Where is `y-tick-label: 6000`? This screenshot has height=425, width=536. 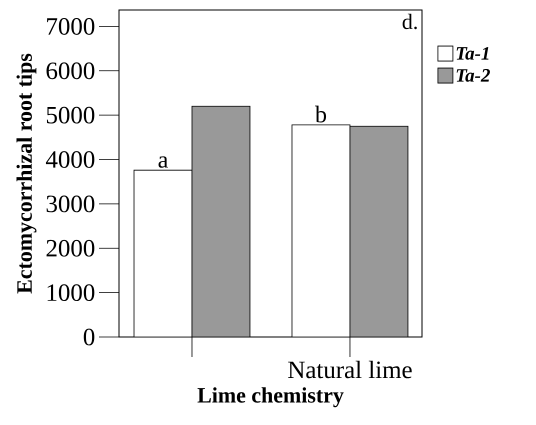 y-tick-label: 6000 is located at coordinates (70, 71).